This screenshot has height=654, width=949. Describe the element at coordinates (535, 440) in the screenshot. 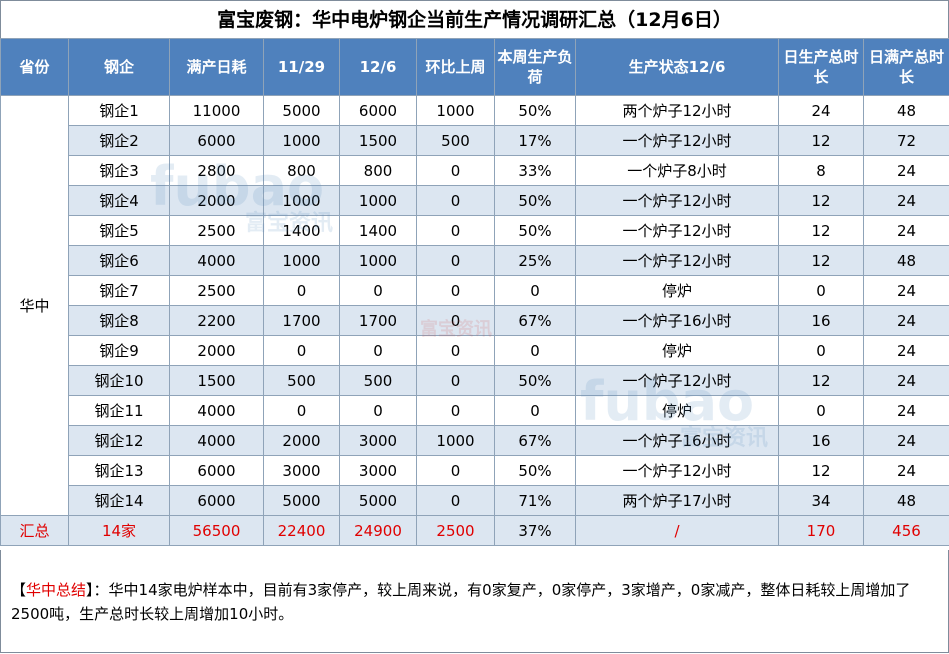

I see `load-rate-cell: 67%` at that location.